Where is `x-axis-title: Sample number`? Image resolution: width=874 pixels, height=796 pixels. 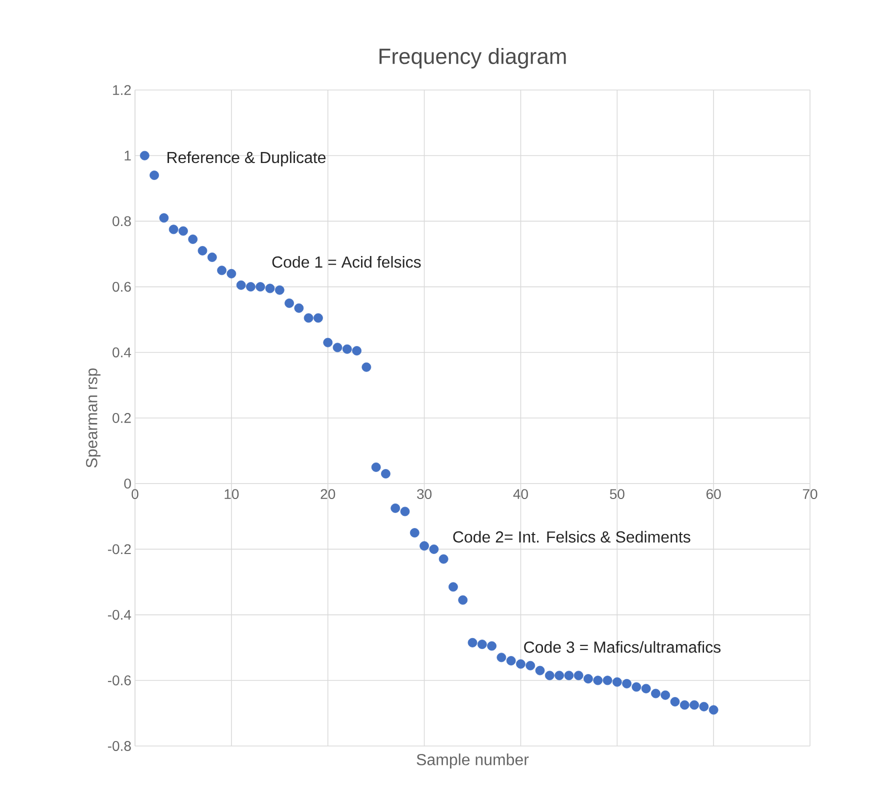
x-axis-title: Sample number is located at coordinates (472, 761).